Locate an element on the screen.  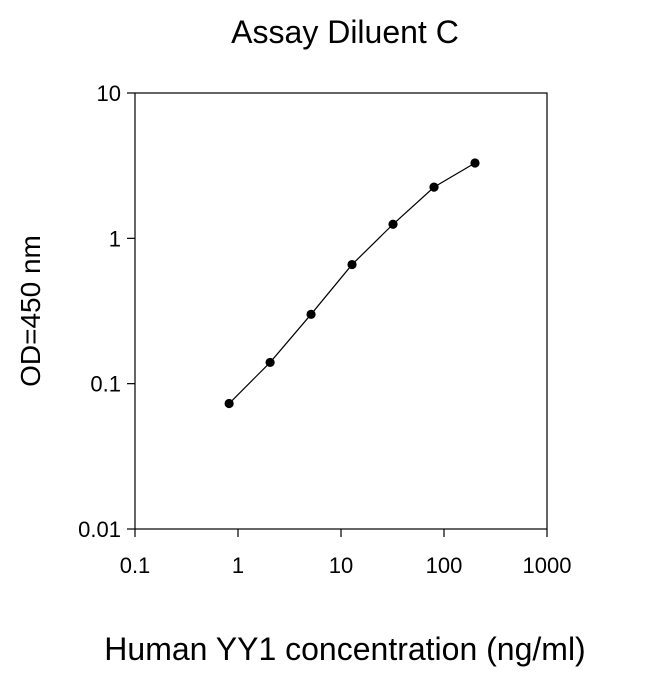
y-tick-label-3: 10 is located at coordinates (109, 93).